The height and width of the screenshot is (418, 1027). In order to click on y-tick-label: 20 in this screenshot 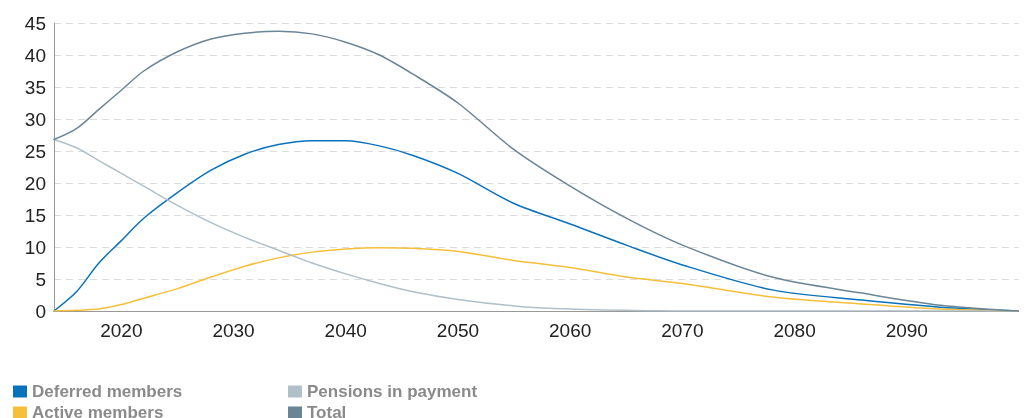, I will do `click(35, 183)`.